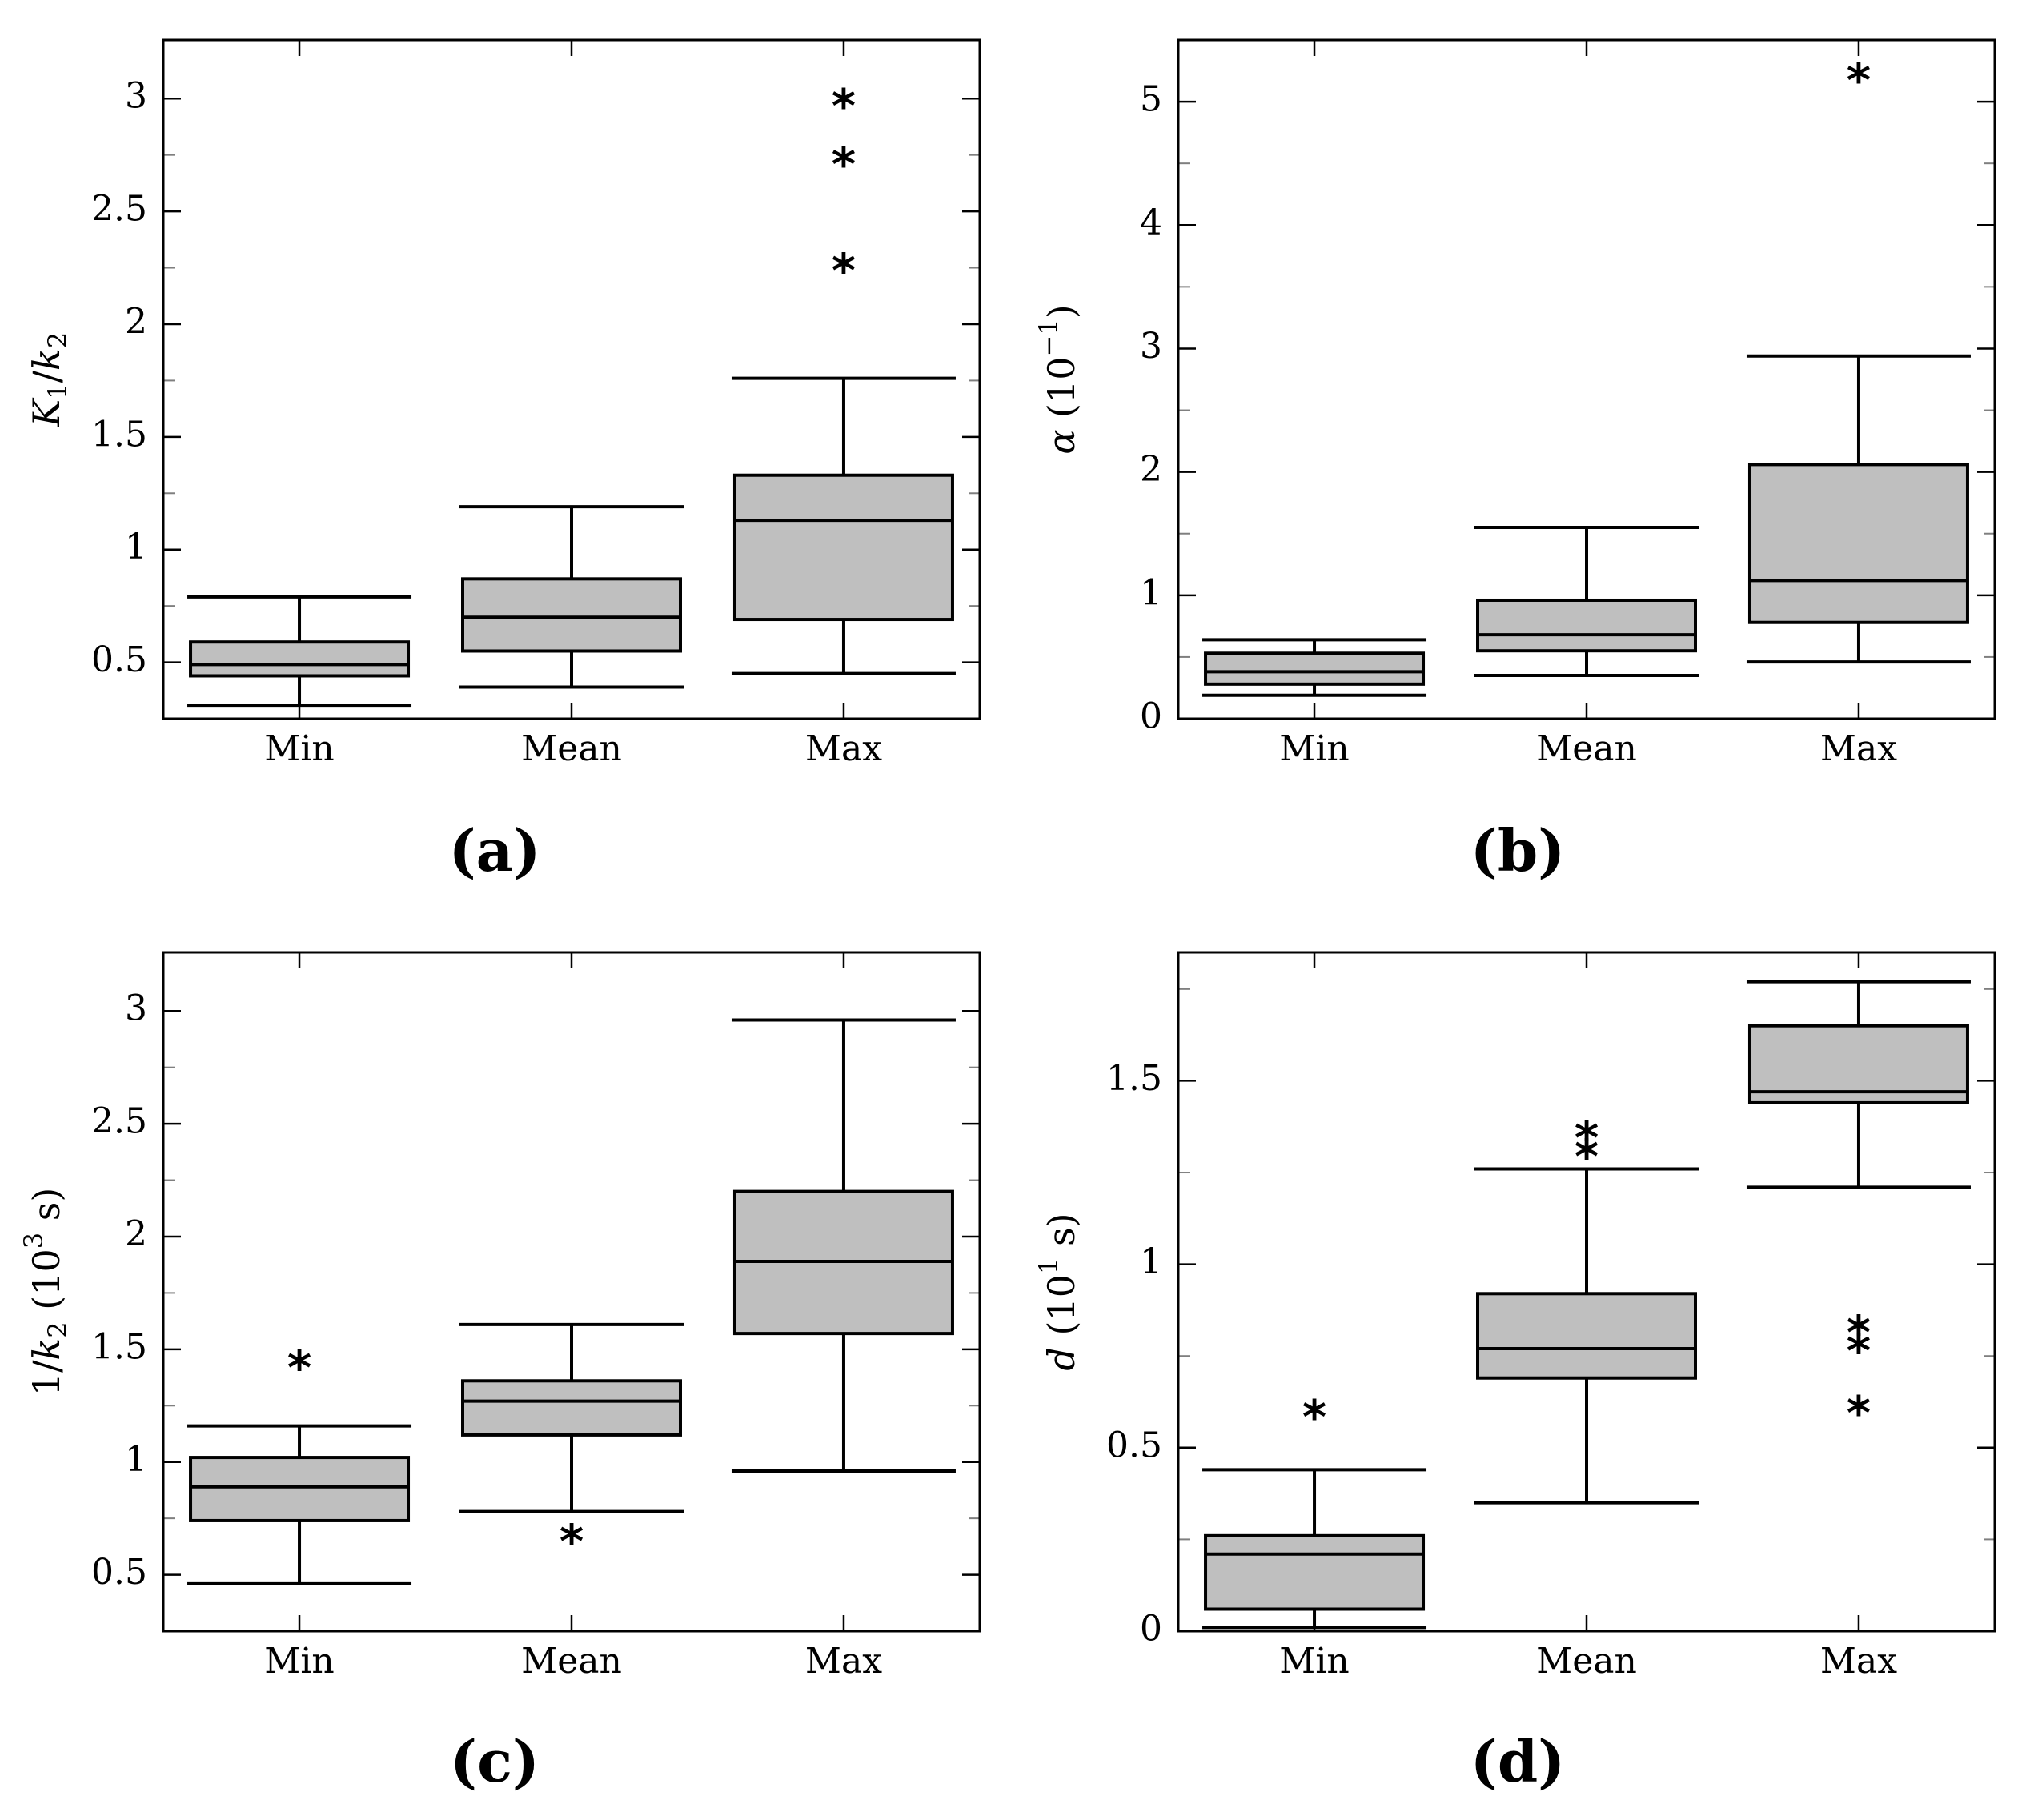 The width and height of the screenshot is (2030, 1820). Describe the element at coordinates (1858, 358) in the screenshot. I see `box-max: *` at that location.